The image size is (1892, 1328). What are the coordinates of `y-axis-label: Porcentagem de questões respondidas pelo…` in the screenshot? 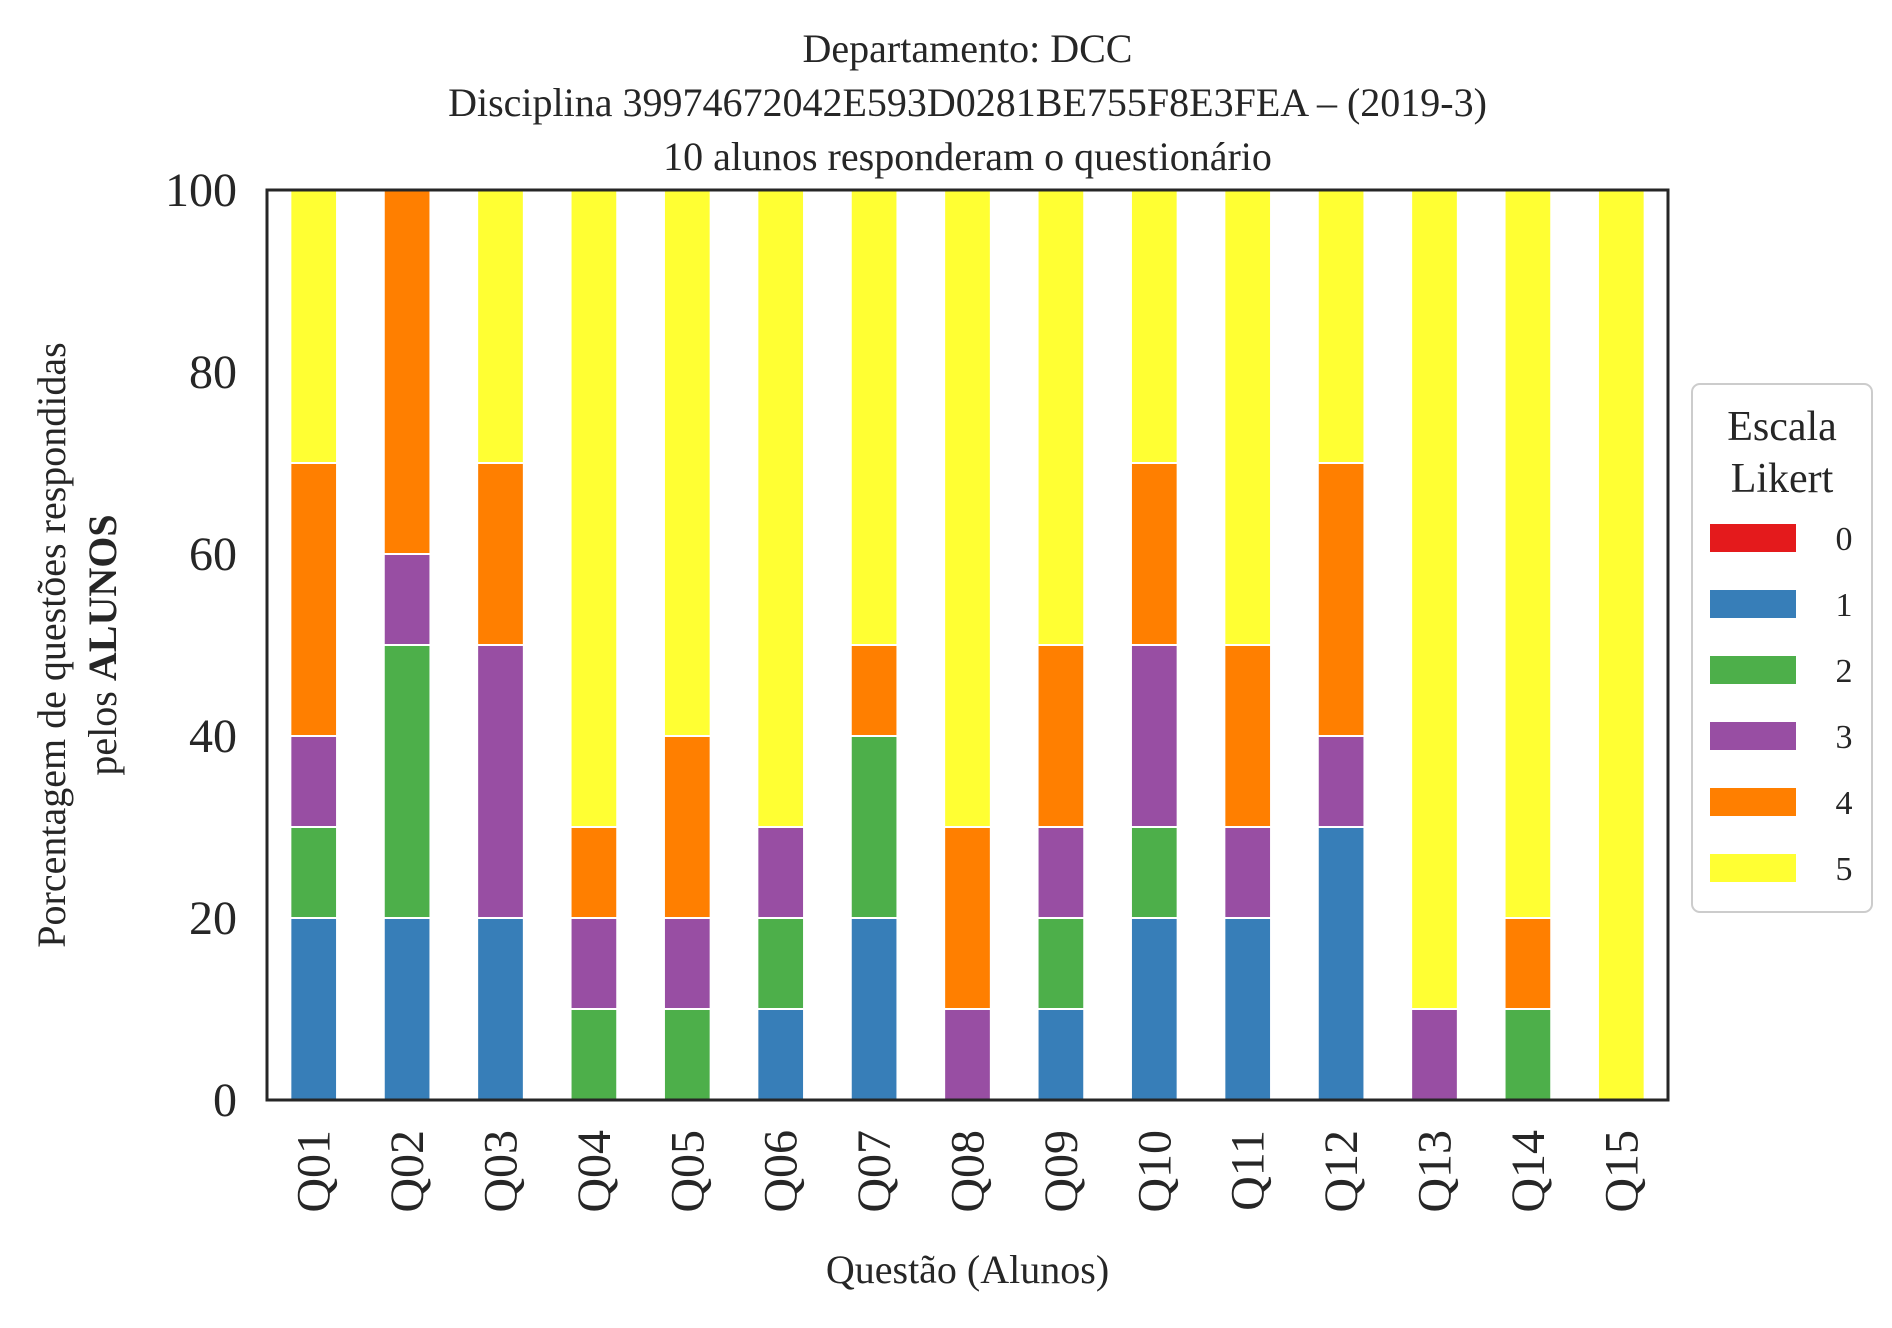 It's located at (77, 644).